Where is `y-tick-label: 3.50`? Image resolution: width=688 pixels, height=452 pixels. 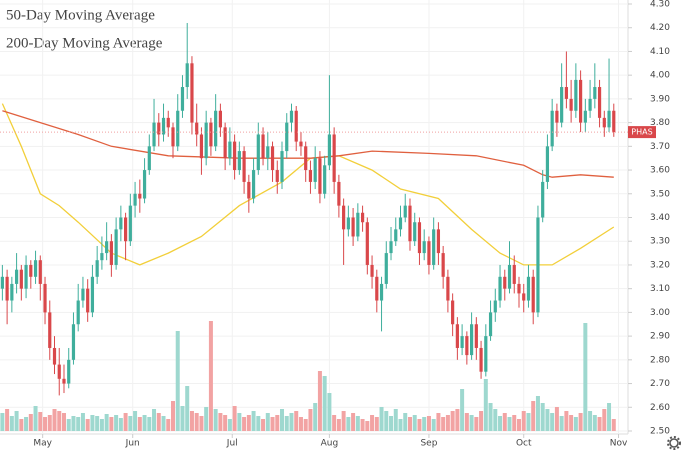
y-tick-label: 3.50 is located at coordinates (660, 194).